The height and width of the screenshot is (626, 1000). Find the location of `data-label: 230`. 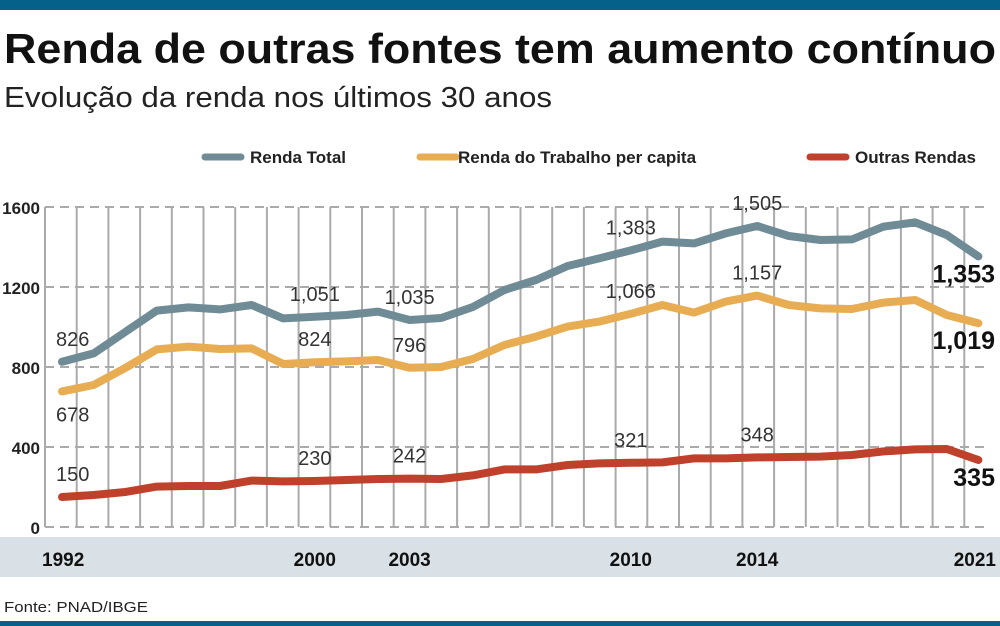

data-label: 230 is located at coordinates (314, 459).